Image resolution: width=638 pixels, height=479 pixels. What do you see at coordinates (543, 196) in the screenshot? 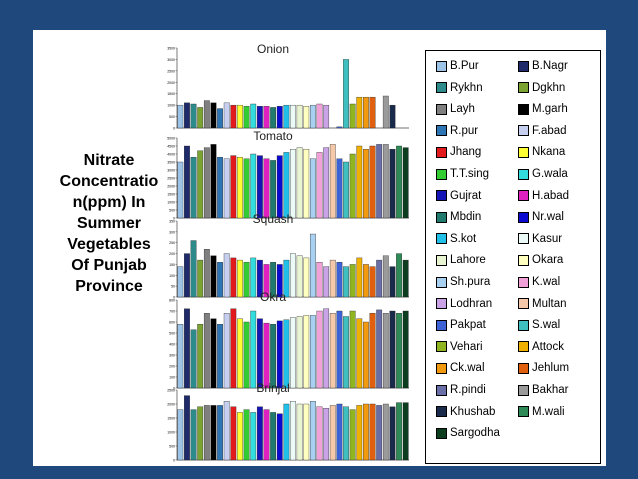
I see `legend-item: H.abad` at bounding box center [543, 196].